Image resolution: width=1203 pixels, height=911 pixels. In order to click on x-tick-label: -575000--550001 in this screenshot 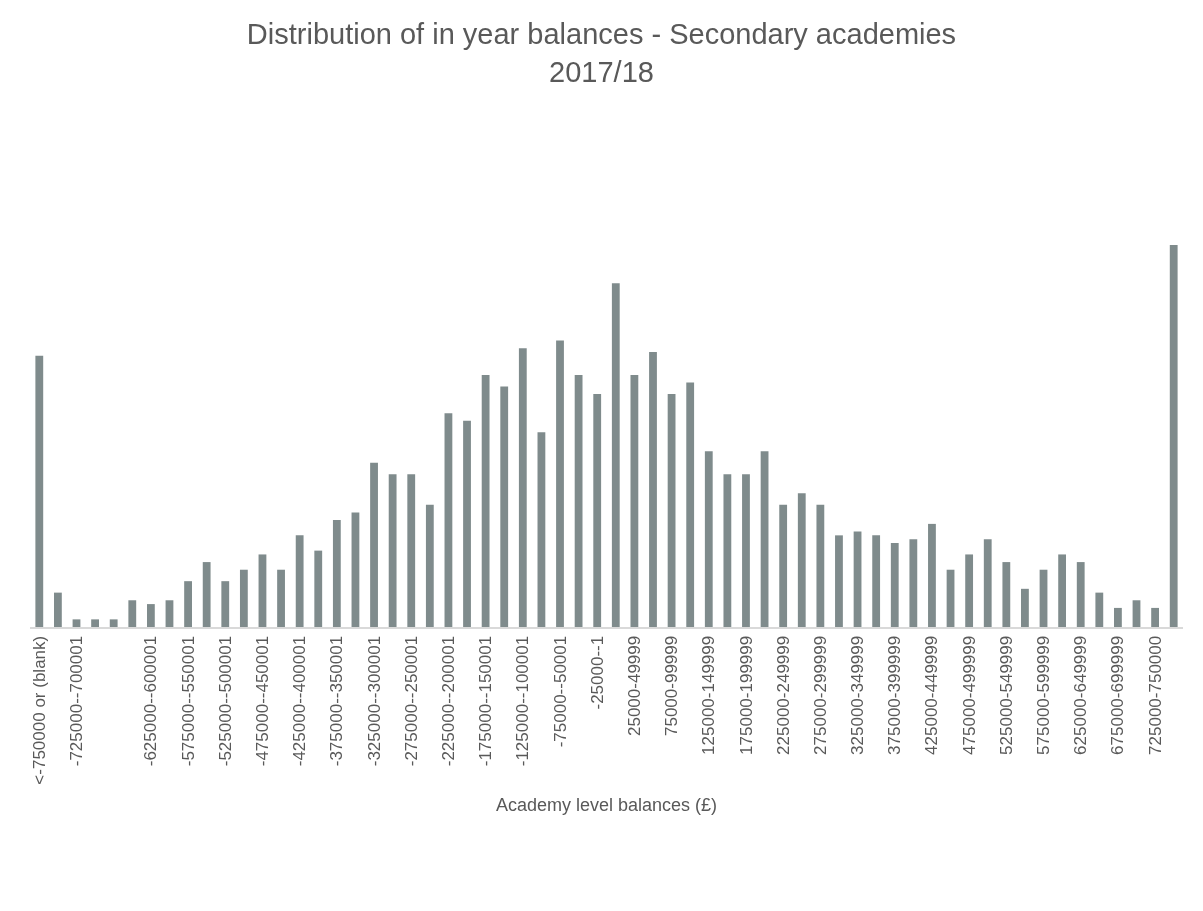, I will do `click(188, 701)`.